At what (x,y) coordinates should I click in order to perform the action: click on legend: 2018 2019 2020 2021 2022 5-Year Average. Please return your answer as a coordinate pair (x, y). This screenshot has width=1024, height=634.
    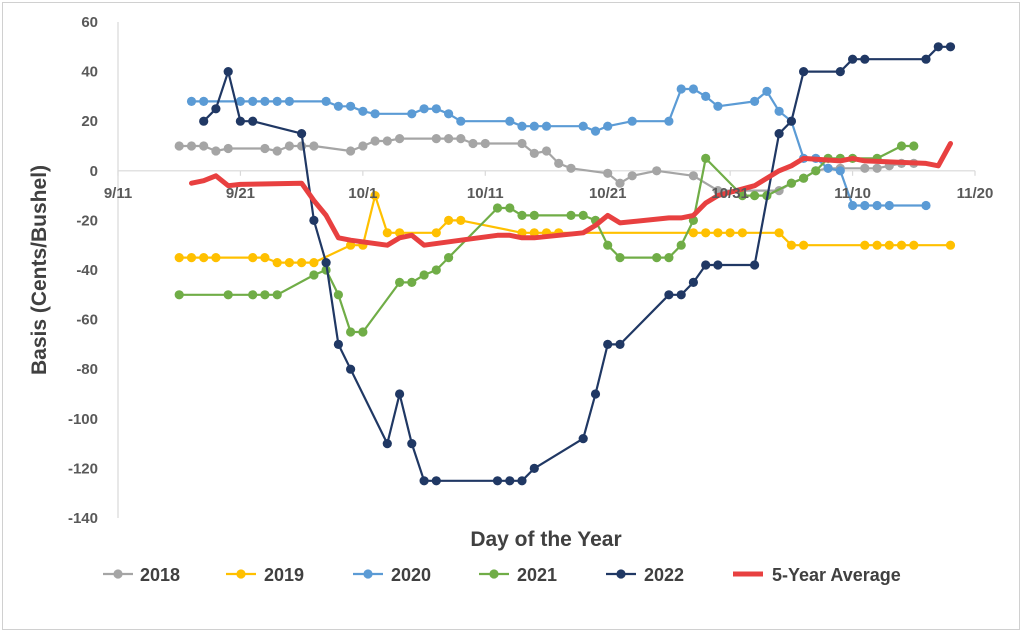
    Looking at the image, I should click on (502, 575).